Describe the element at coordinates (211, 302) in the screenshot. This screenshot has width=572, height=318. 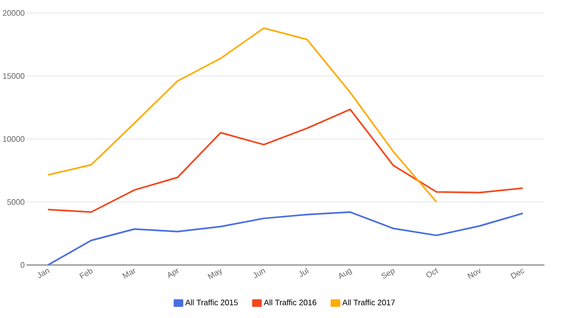
I see `legend-label: All Traffic 2015` at that location.